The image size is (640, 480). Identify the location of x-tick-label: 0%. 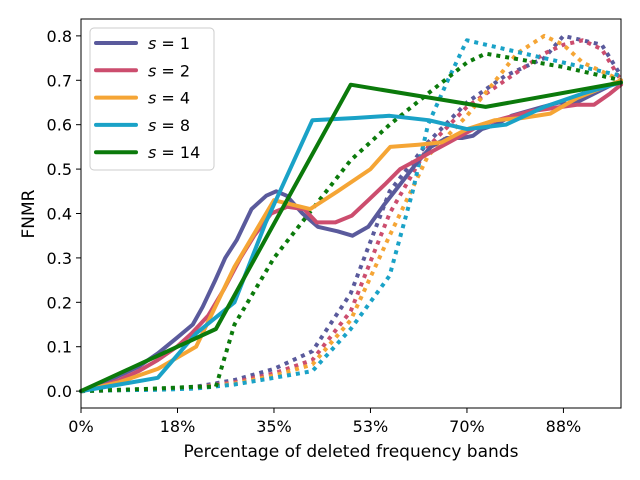
(80, 426).